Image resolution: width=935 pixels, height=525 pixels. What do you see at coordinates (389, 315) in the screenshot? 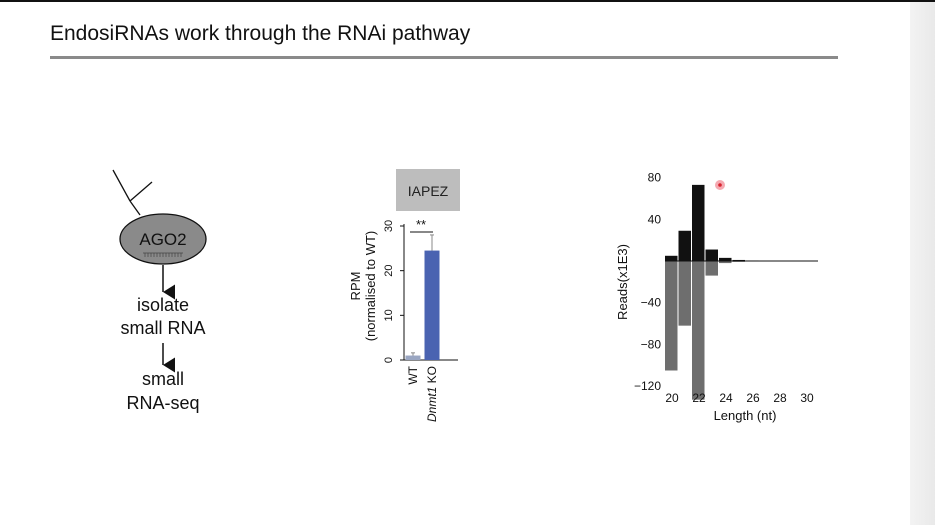
I see `y-tick-label: 10` at bounding box center [389, 315].